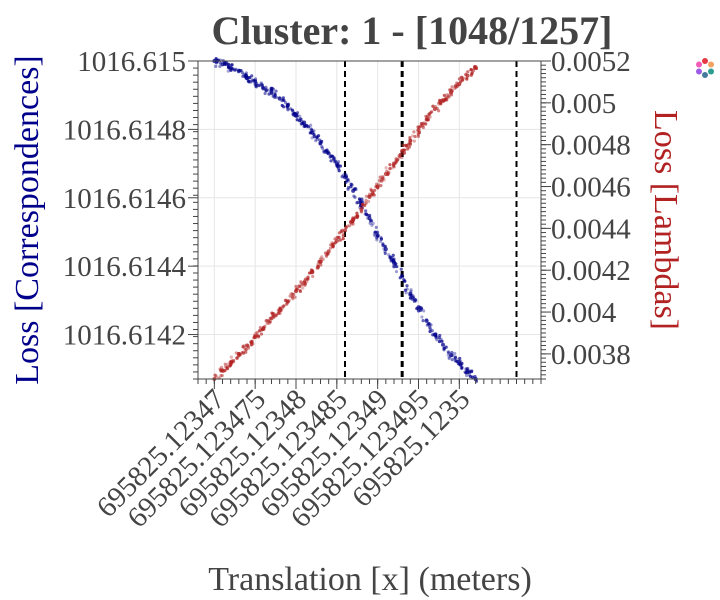 This screenshot has height=600, width=720. Describe the element at coordinates (584, 313) in the screenshot. I see `y-right-tick-label: 0.004` at that location.